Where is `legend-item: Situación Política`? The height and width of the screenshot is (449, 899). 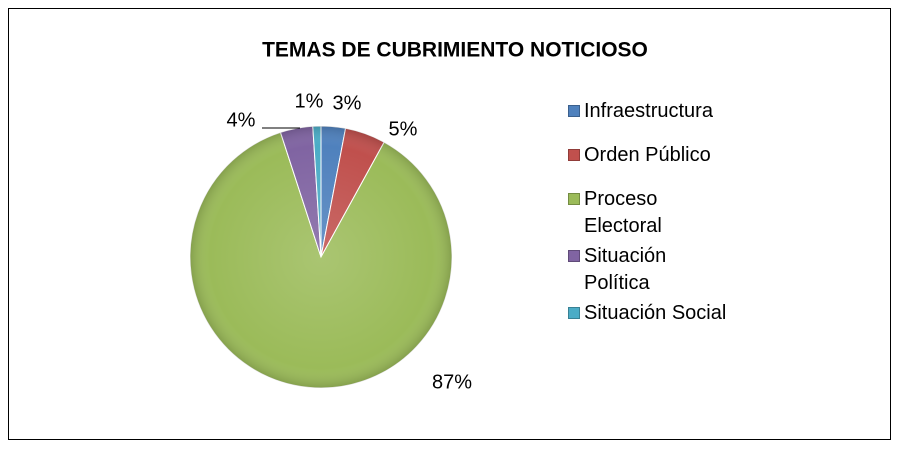
legend-item: Situación Política is located at coordinates (647, 270).